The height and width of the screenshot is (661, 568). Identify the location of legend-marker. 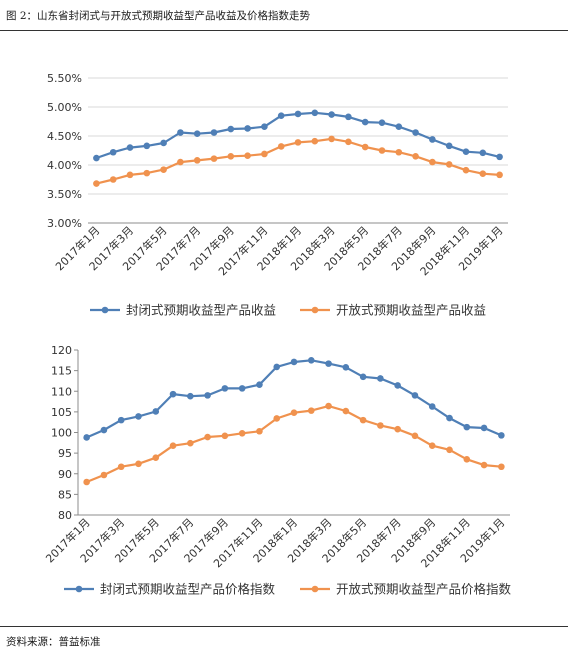
(79, 589).